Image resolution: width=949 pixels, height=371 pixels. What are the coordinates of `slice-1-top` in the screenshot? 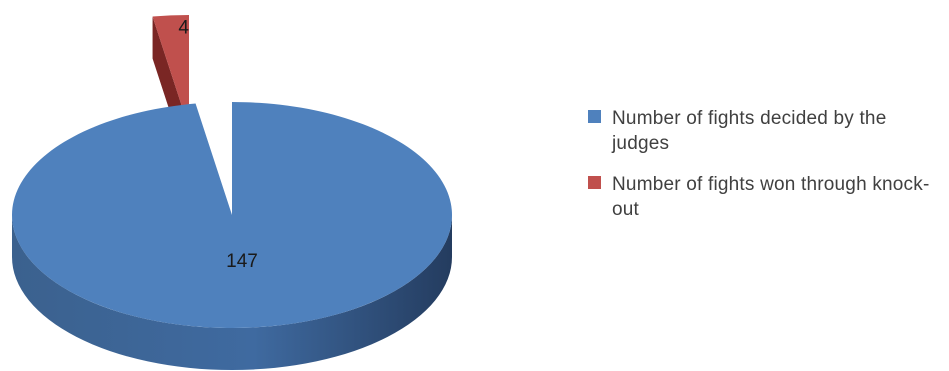 It's located at (170, 71).